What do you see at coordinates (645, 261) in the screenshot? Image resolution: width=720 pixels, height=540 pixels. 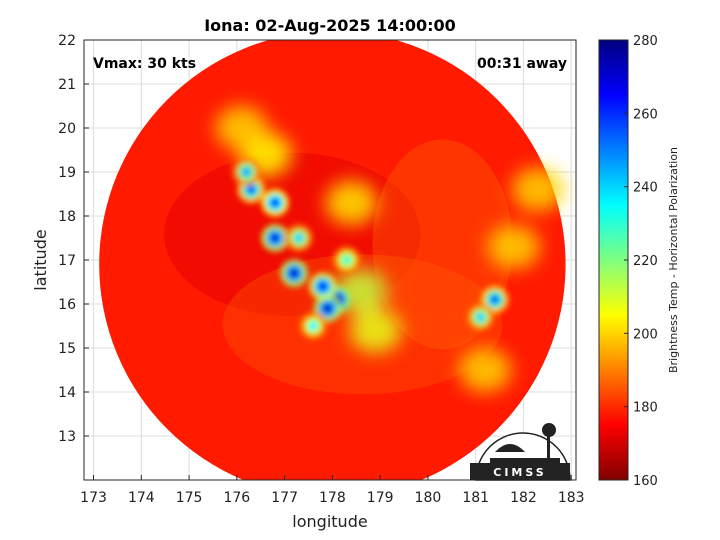 I see `colorbar-tick-label: 220` at bounding box center [645, 261].